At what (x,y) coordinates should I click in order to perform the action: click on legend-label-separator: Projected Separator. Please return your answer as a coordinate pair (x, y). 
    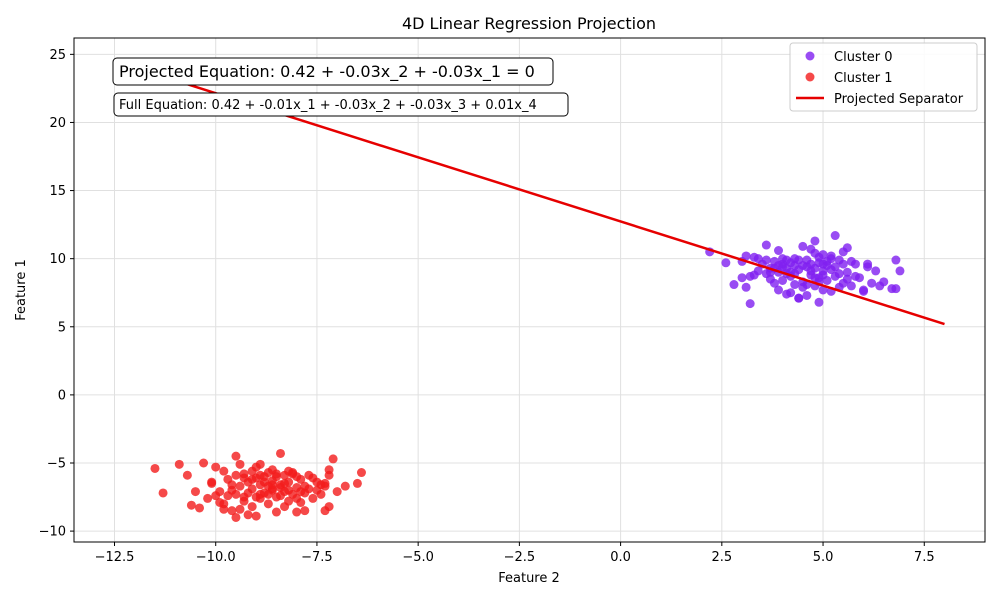
    Looking at the image, I should click on (899, 99).